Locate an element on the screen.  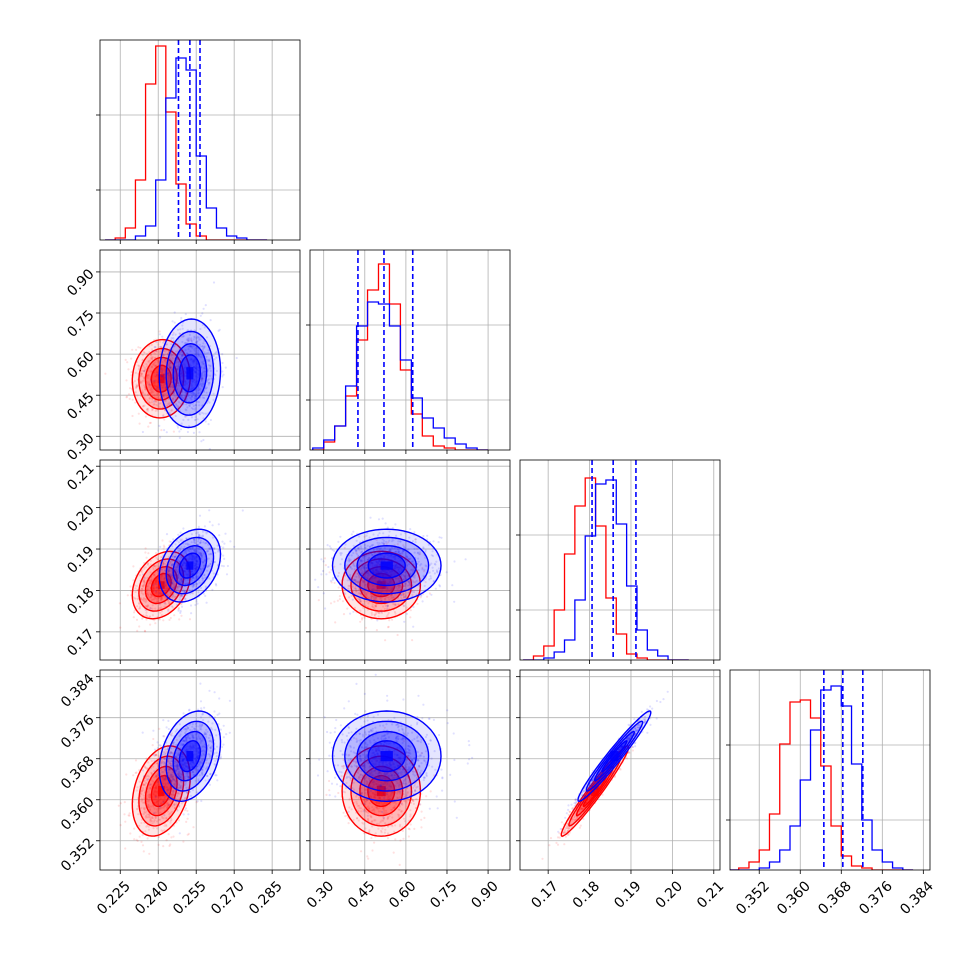
x-tick-label: 0.240 is located at coordinates (152, 898).